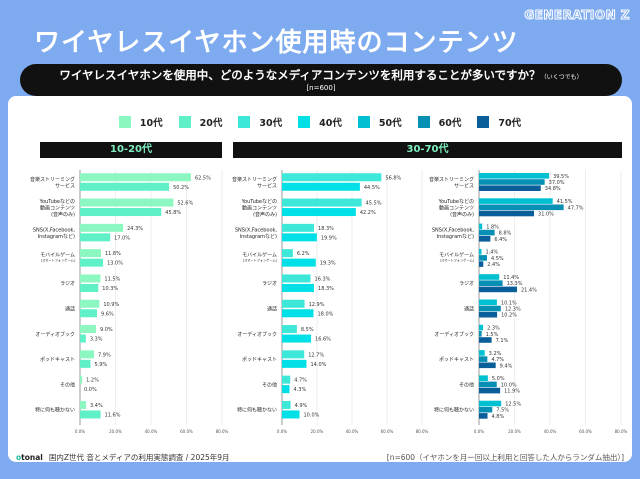  I want to click on data-label: 19.3%, so click(328, 264).